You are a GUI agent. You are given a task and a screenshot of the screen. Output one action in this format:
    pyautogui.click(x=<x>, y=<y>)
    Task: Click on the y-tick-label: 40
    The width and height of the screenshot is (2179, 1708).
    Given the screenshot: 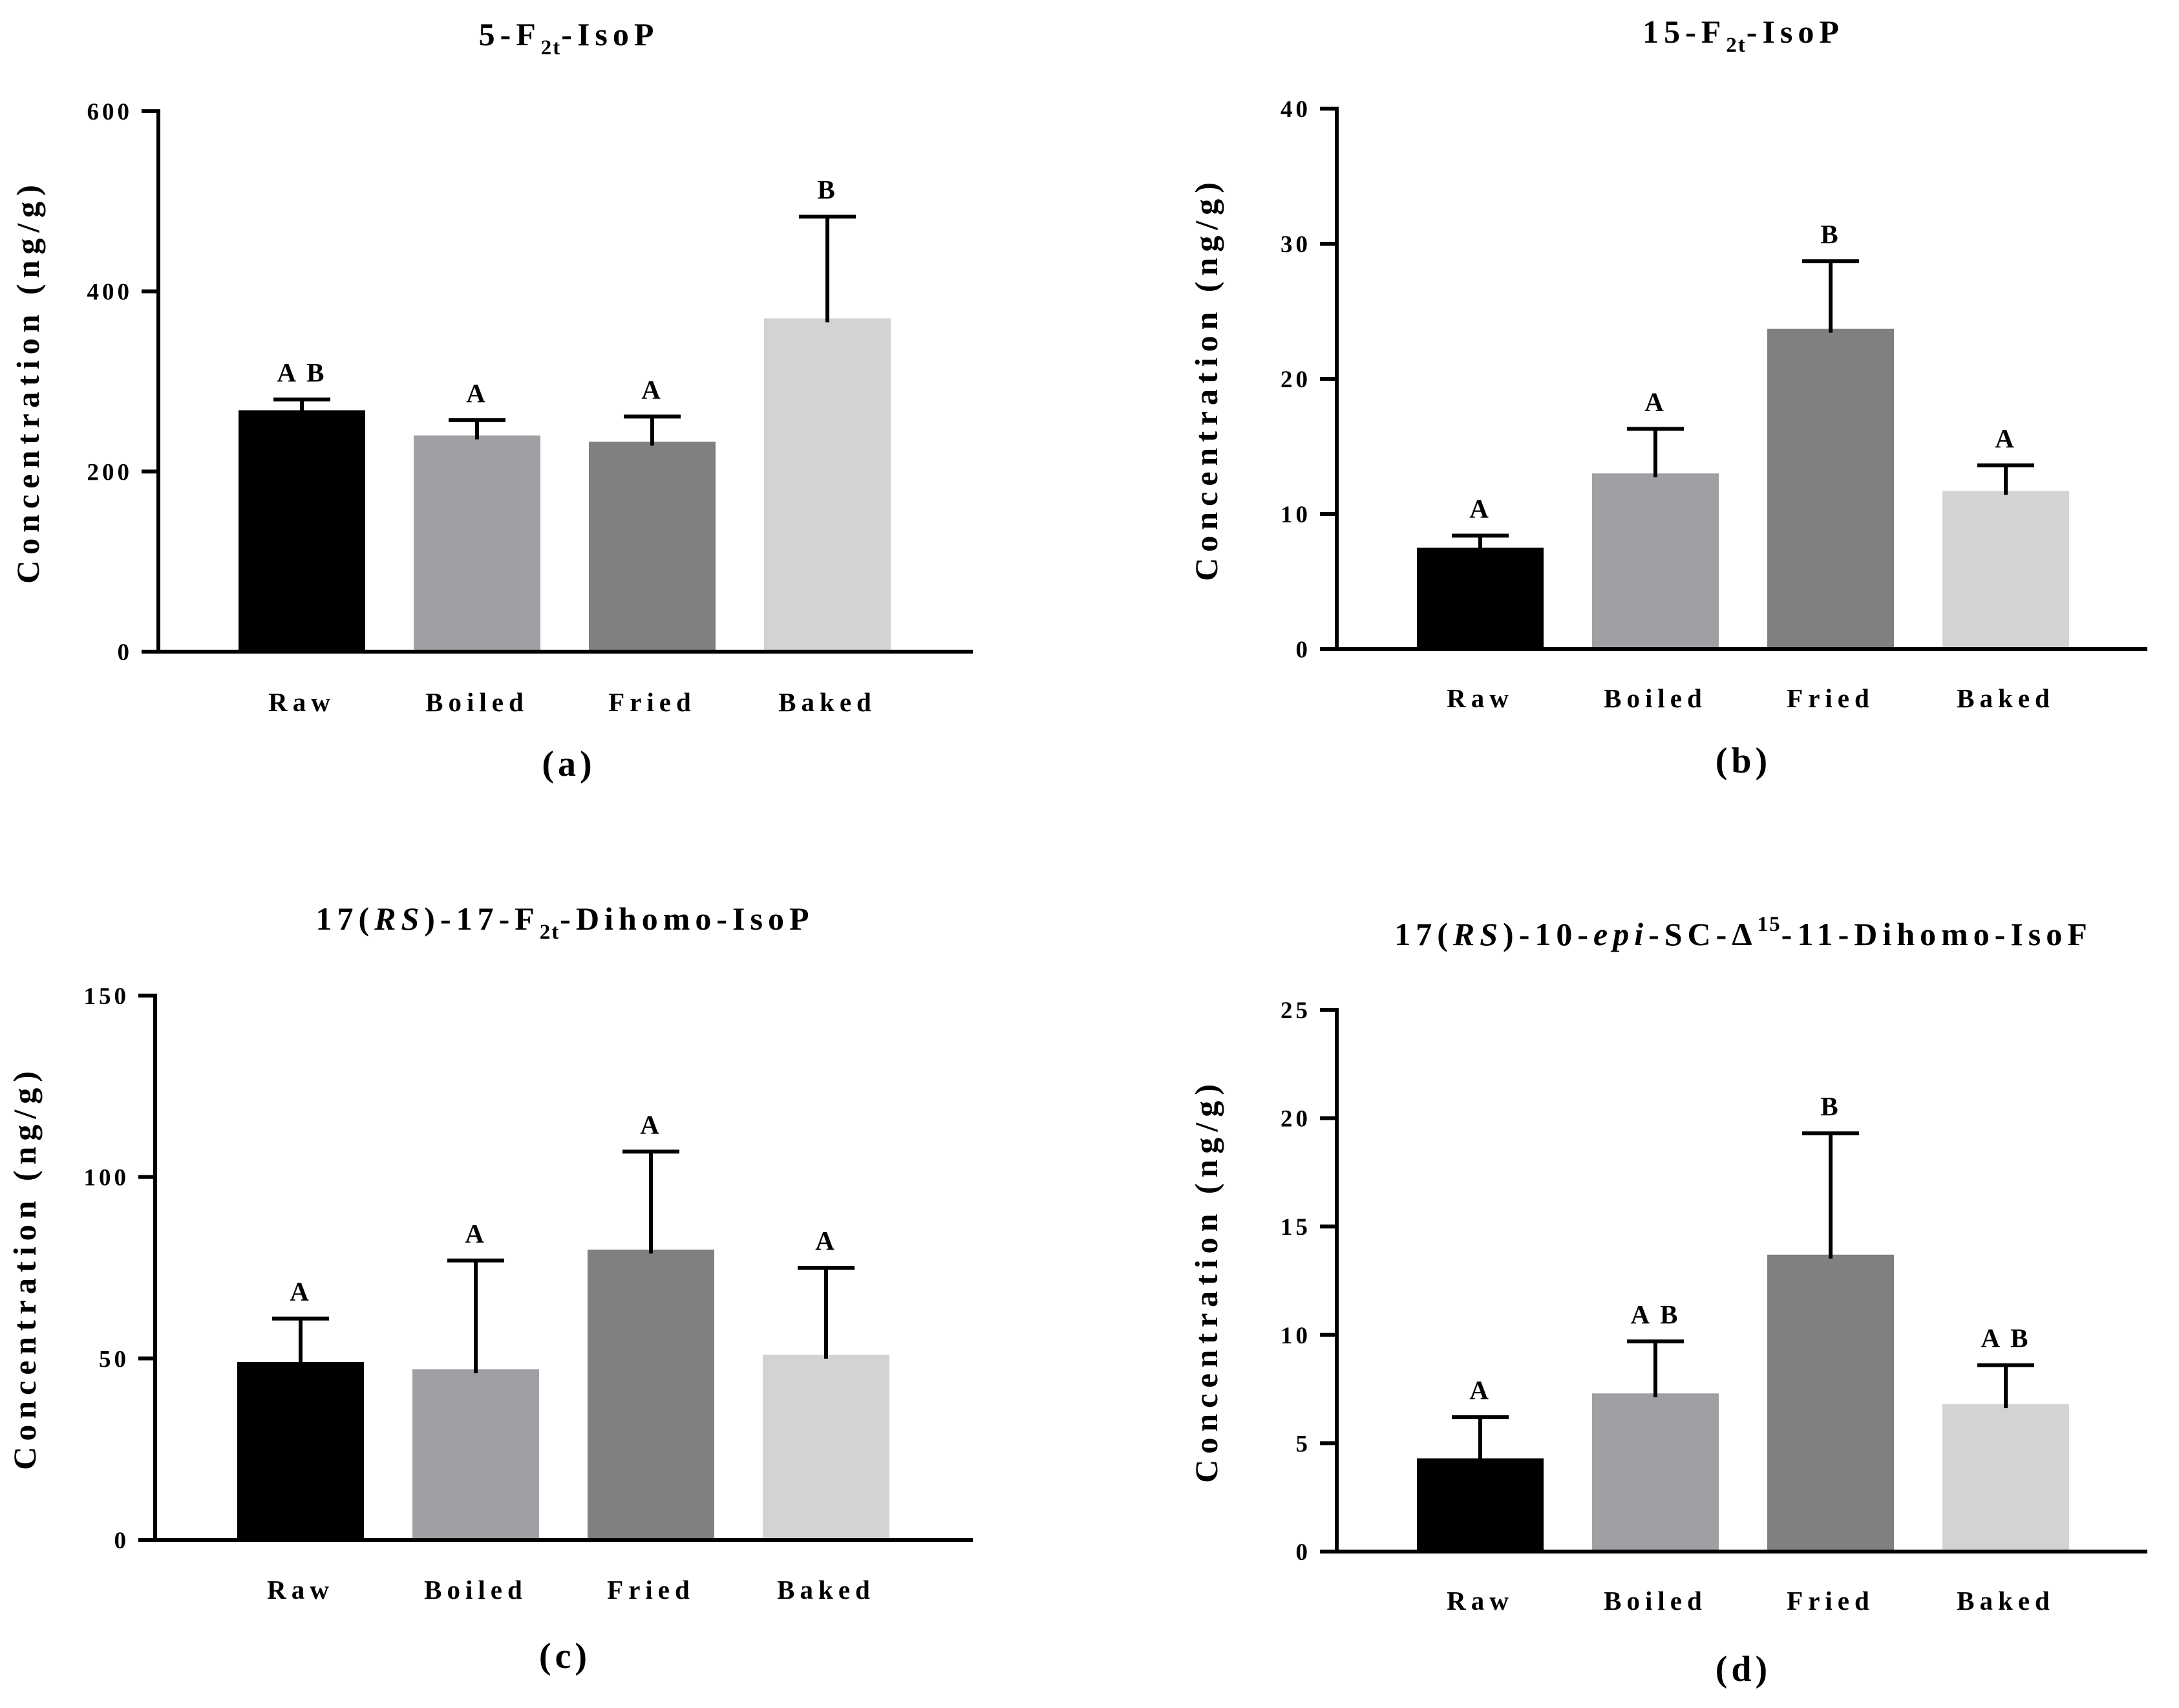 What is the action you would take?
    pyautogui.click(x=1296, y=109)
    